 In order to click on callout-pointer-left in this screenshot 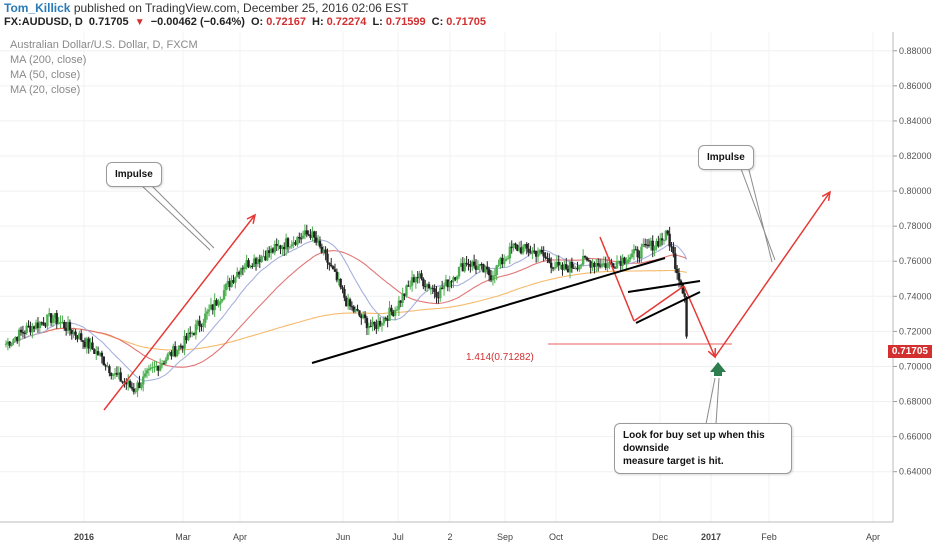, I will do `click(182, 216)`.